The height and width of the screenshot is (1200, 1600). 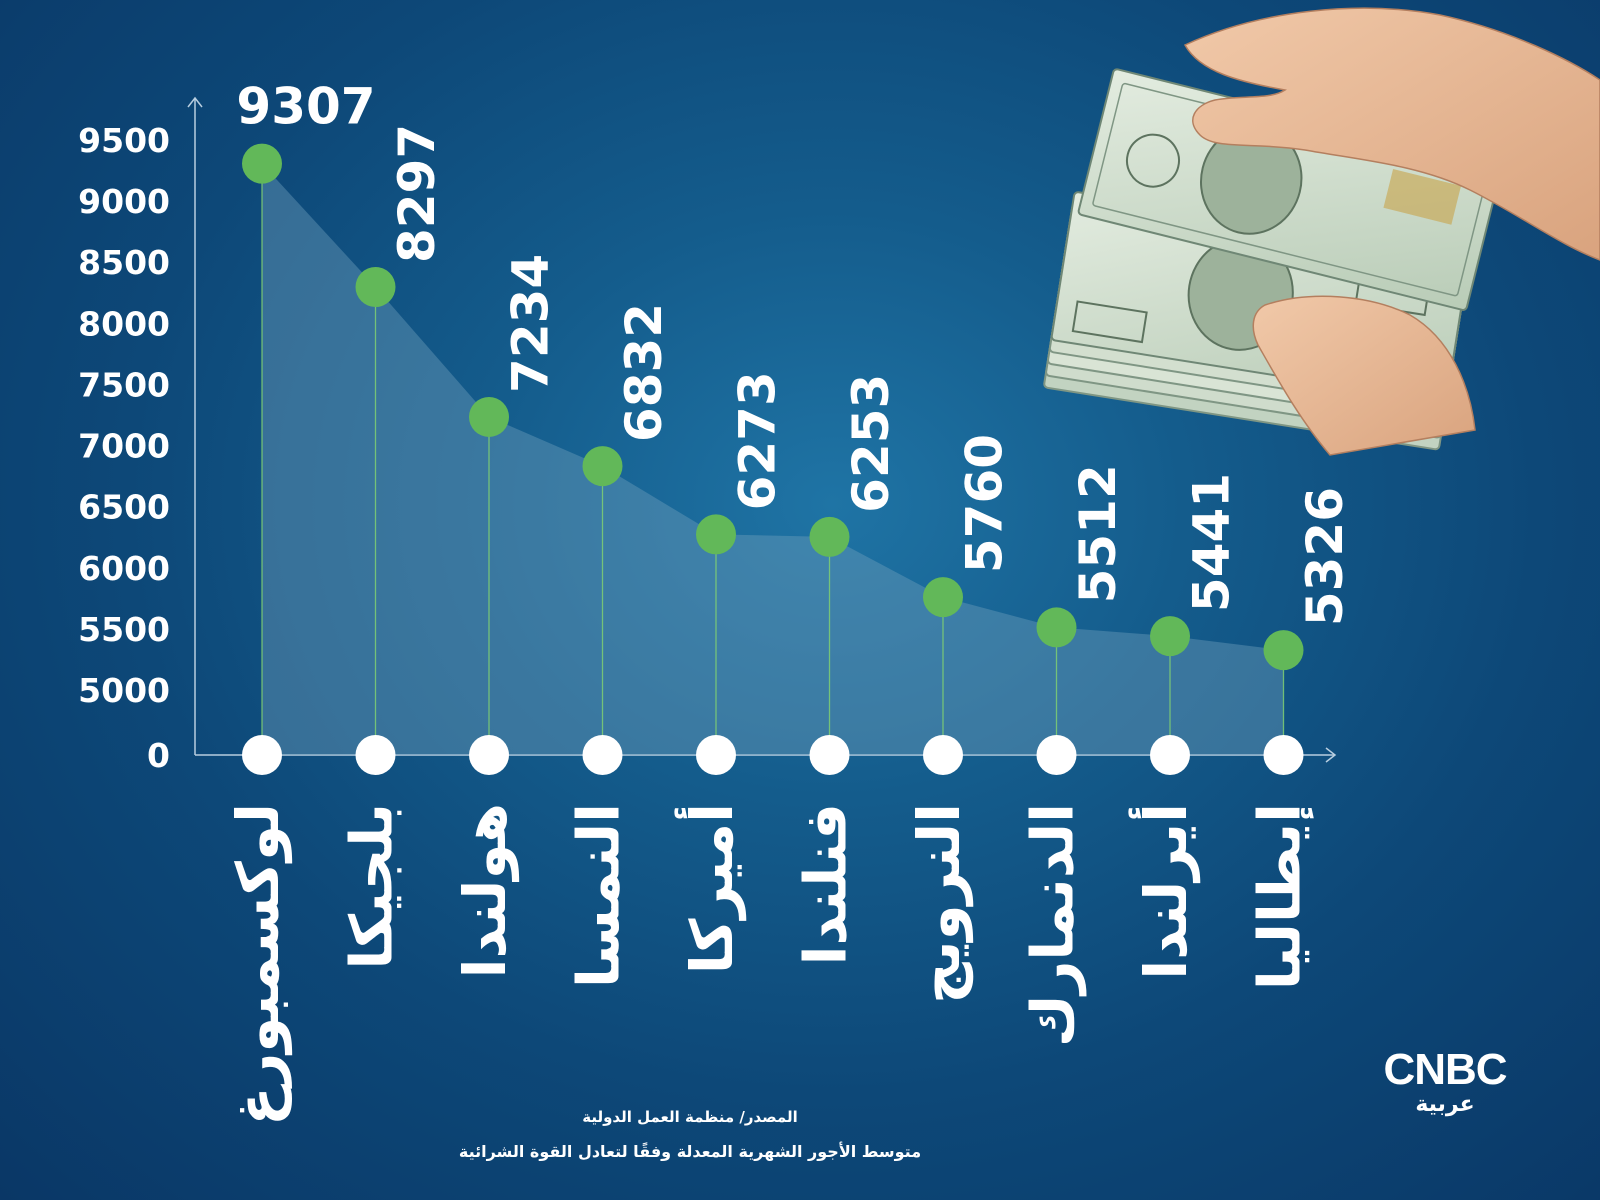 I want to click on y-tick-label: 8500, so click(x=124, y=262).